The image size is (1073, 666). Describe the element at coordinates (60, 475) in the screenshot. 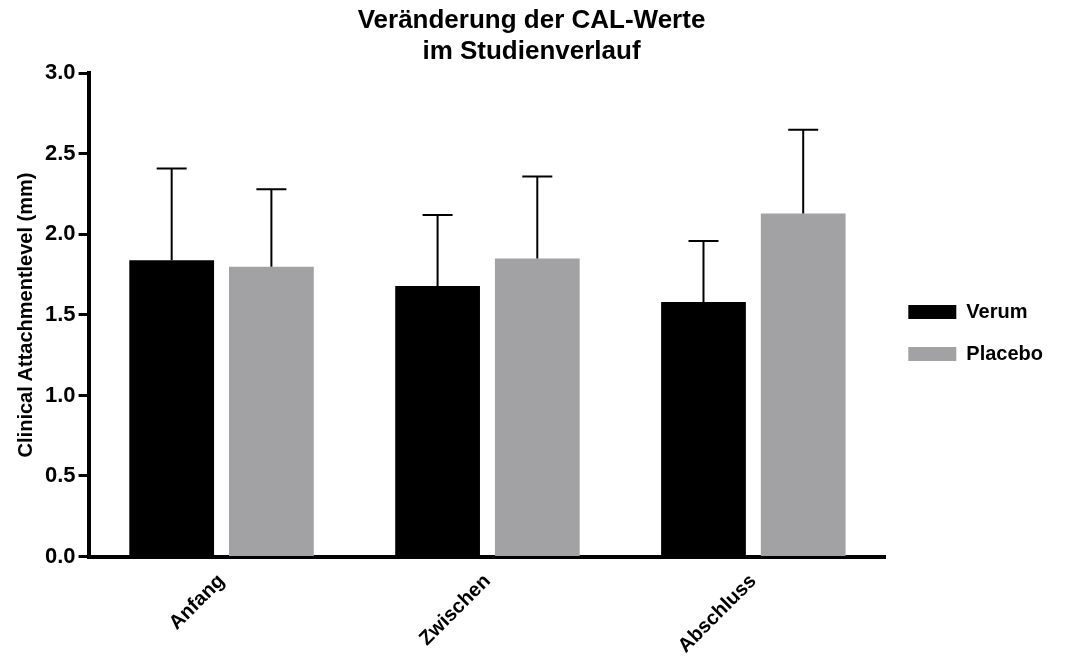

I see `y-tick-label: 0.5` at that location.